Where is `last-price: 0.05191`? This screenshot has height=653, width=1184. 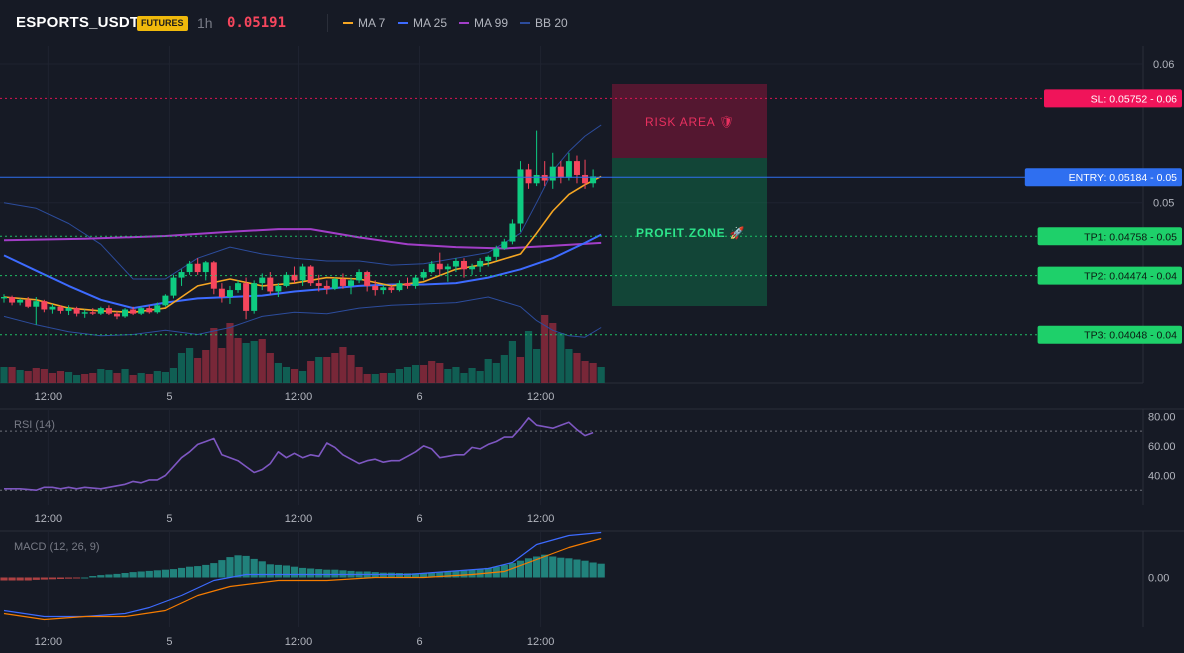 last-price: 0.05191 is located at coordinates (257, 23).